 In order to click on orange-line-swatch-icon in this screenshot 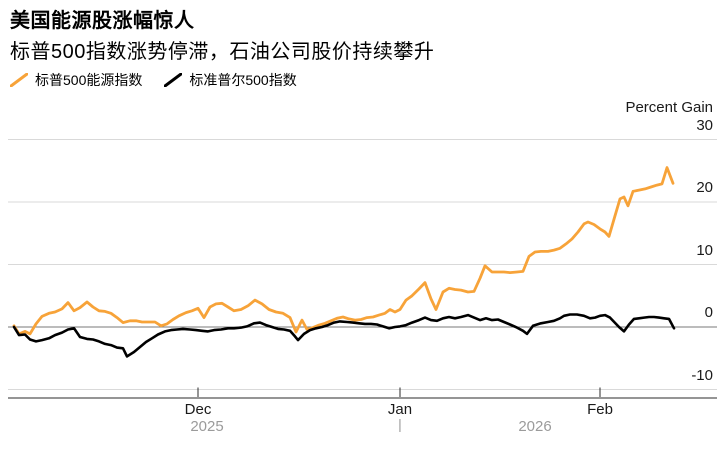, I will do `click(19, 80)`.